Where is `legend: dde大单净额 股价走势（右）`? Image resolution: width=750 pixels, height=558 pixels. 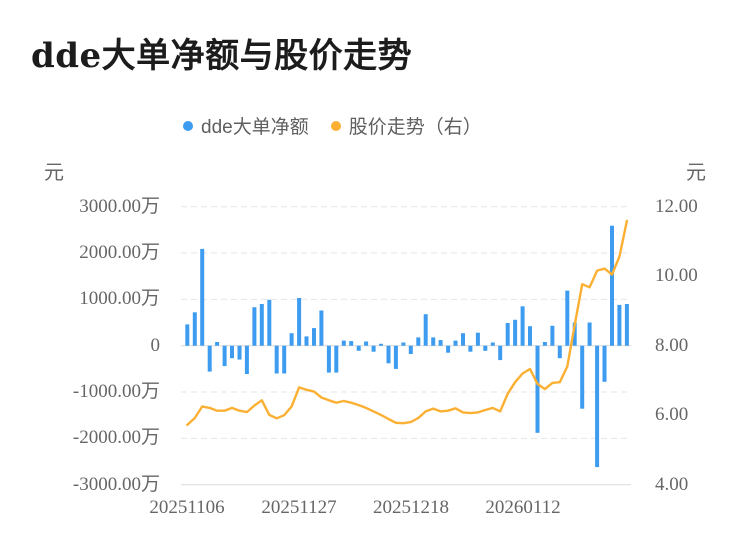 legend: dde大单净额 股价走势（右） is located at coordinates (332, 125).